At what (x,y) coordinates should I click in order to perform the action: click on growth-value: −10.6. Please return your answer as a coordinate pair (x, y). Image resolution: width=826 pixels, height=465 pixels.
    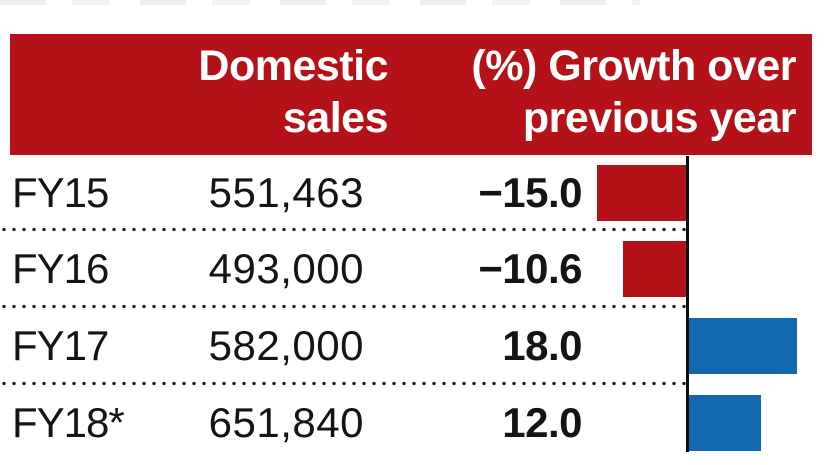
    Looking at the image, I should click on (530, 268).